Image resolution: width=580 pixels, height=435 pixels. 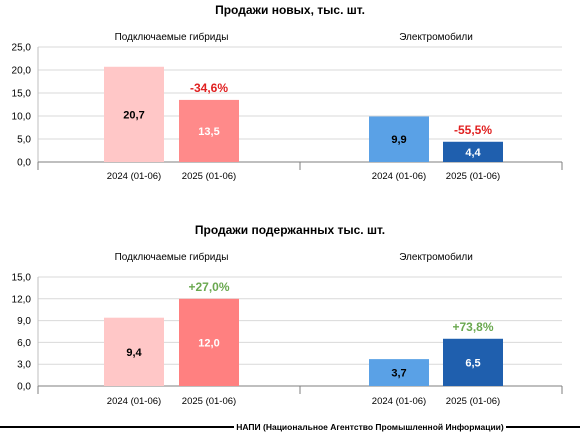 I want to click on bar-value-label: 3,7, so click(x=398, y=374).